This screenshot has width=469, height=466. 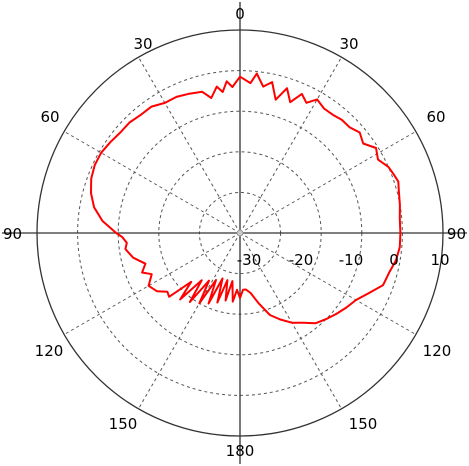 What do you see at coordinates (435, 117) in the screenshot?
I see `angle-label-10: 60` at bounding box center [435, 117].